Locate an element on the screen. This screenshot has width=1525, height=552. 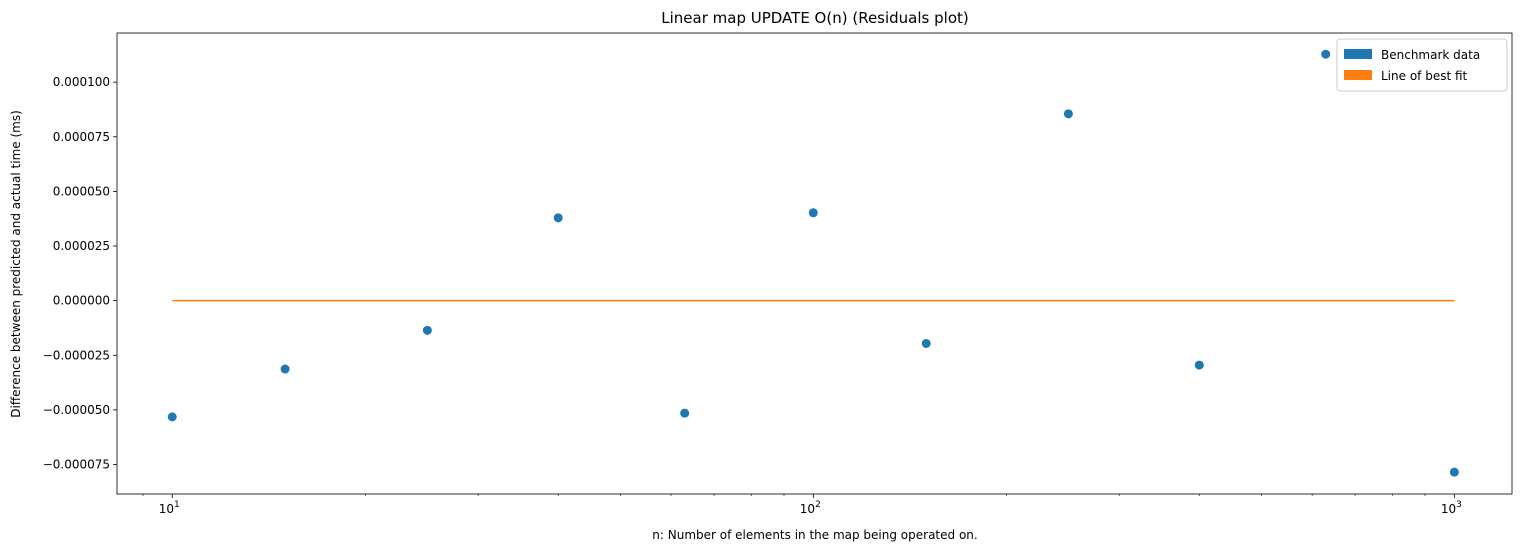
y-tick-label: −0.000025 is located at coordinates (76, 355).